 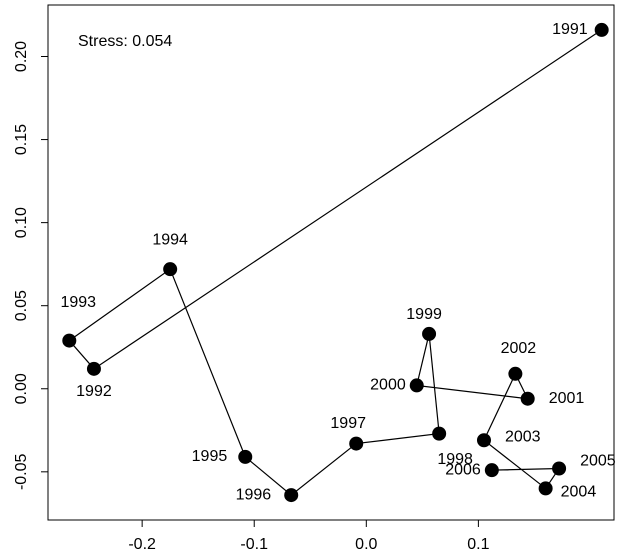 What do you see at coordinates (21, 56) in the screenshot?
I see `y-tick-label: 0.20` at bounding box center [21, 56].